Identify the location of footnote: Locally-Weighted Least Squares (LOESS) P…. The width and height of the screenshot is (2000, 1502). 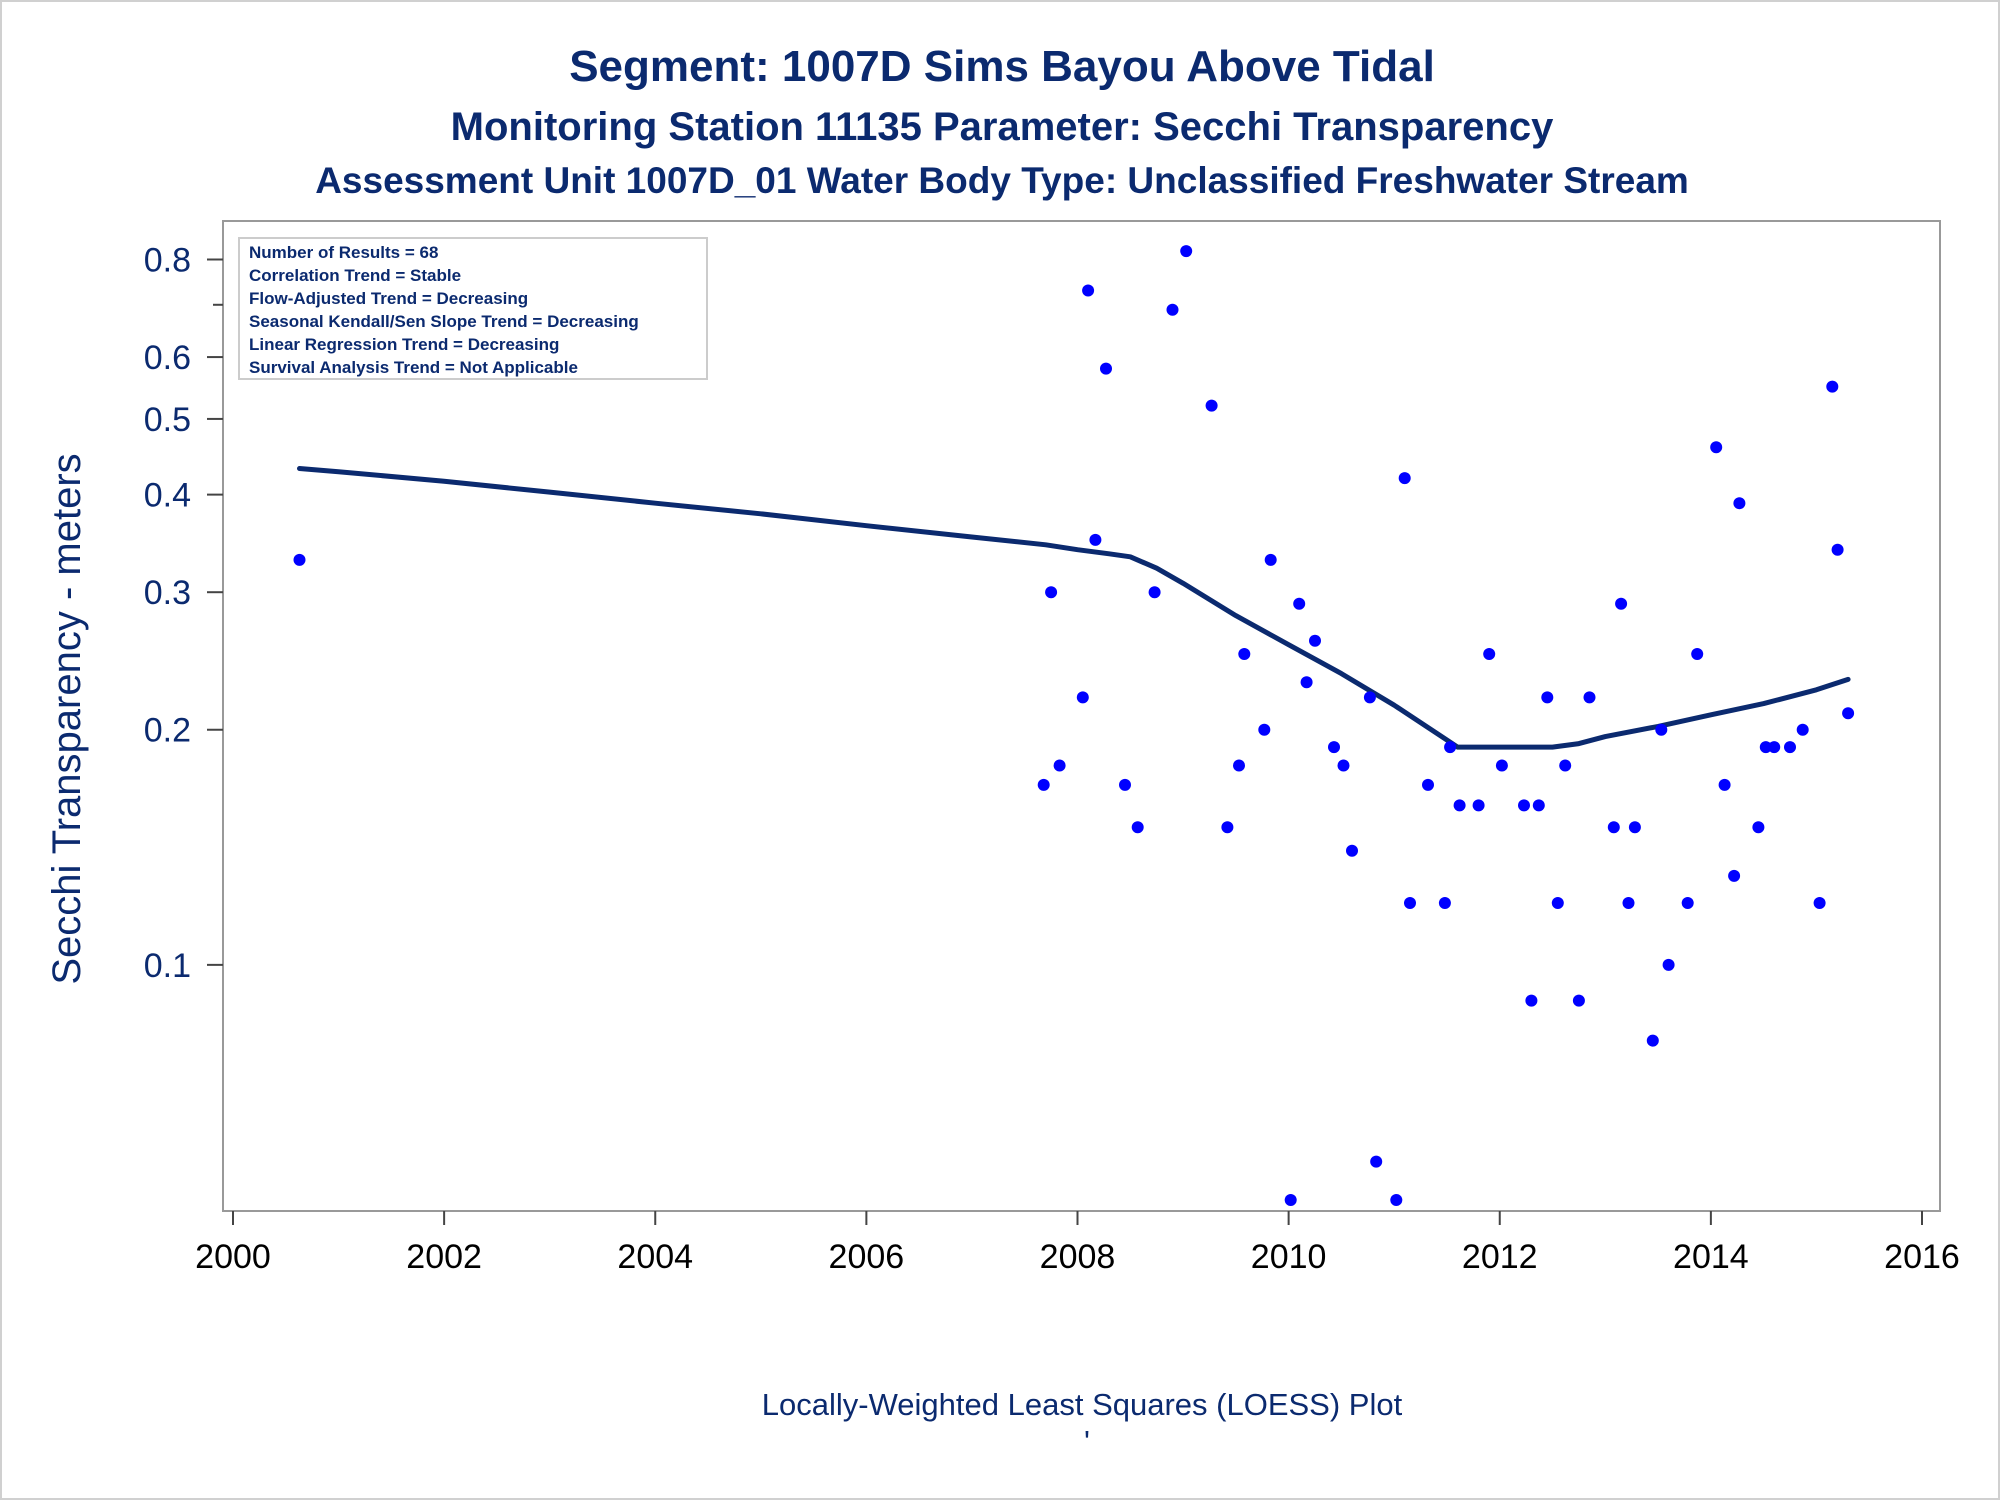
(1082, 1404).